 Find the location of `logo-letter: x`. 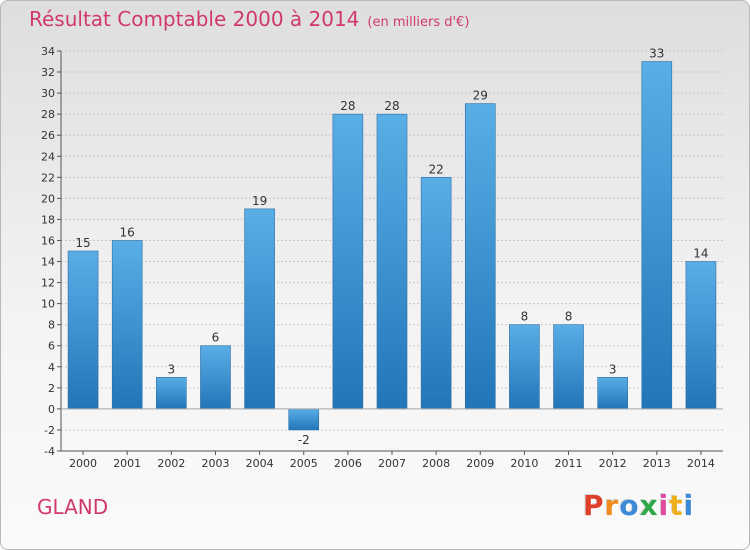

logo-letter: x is located at coordinates (649, 505).